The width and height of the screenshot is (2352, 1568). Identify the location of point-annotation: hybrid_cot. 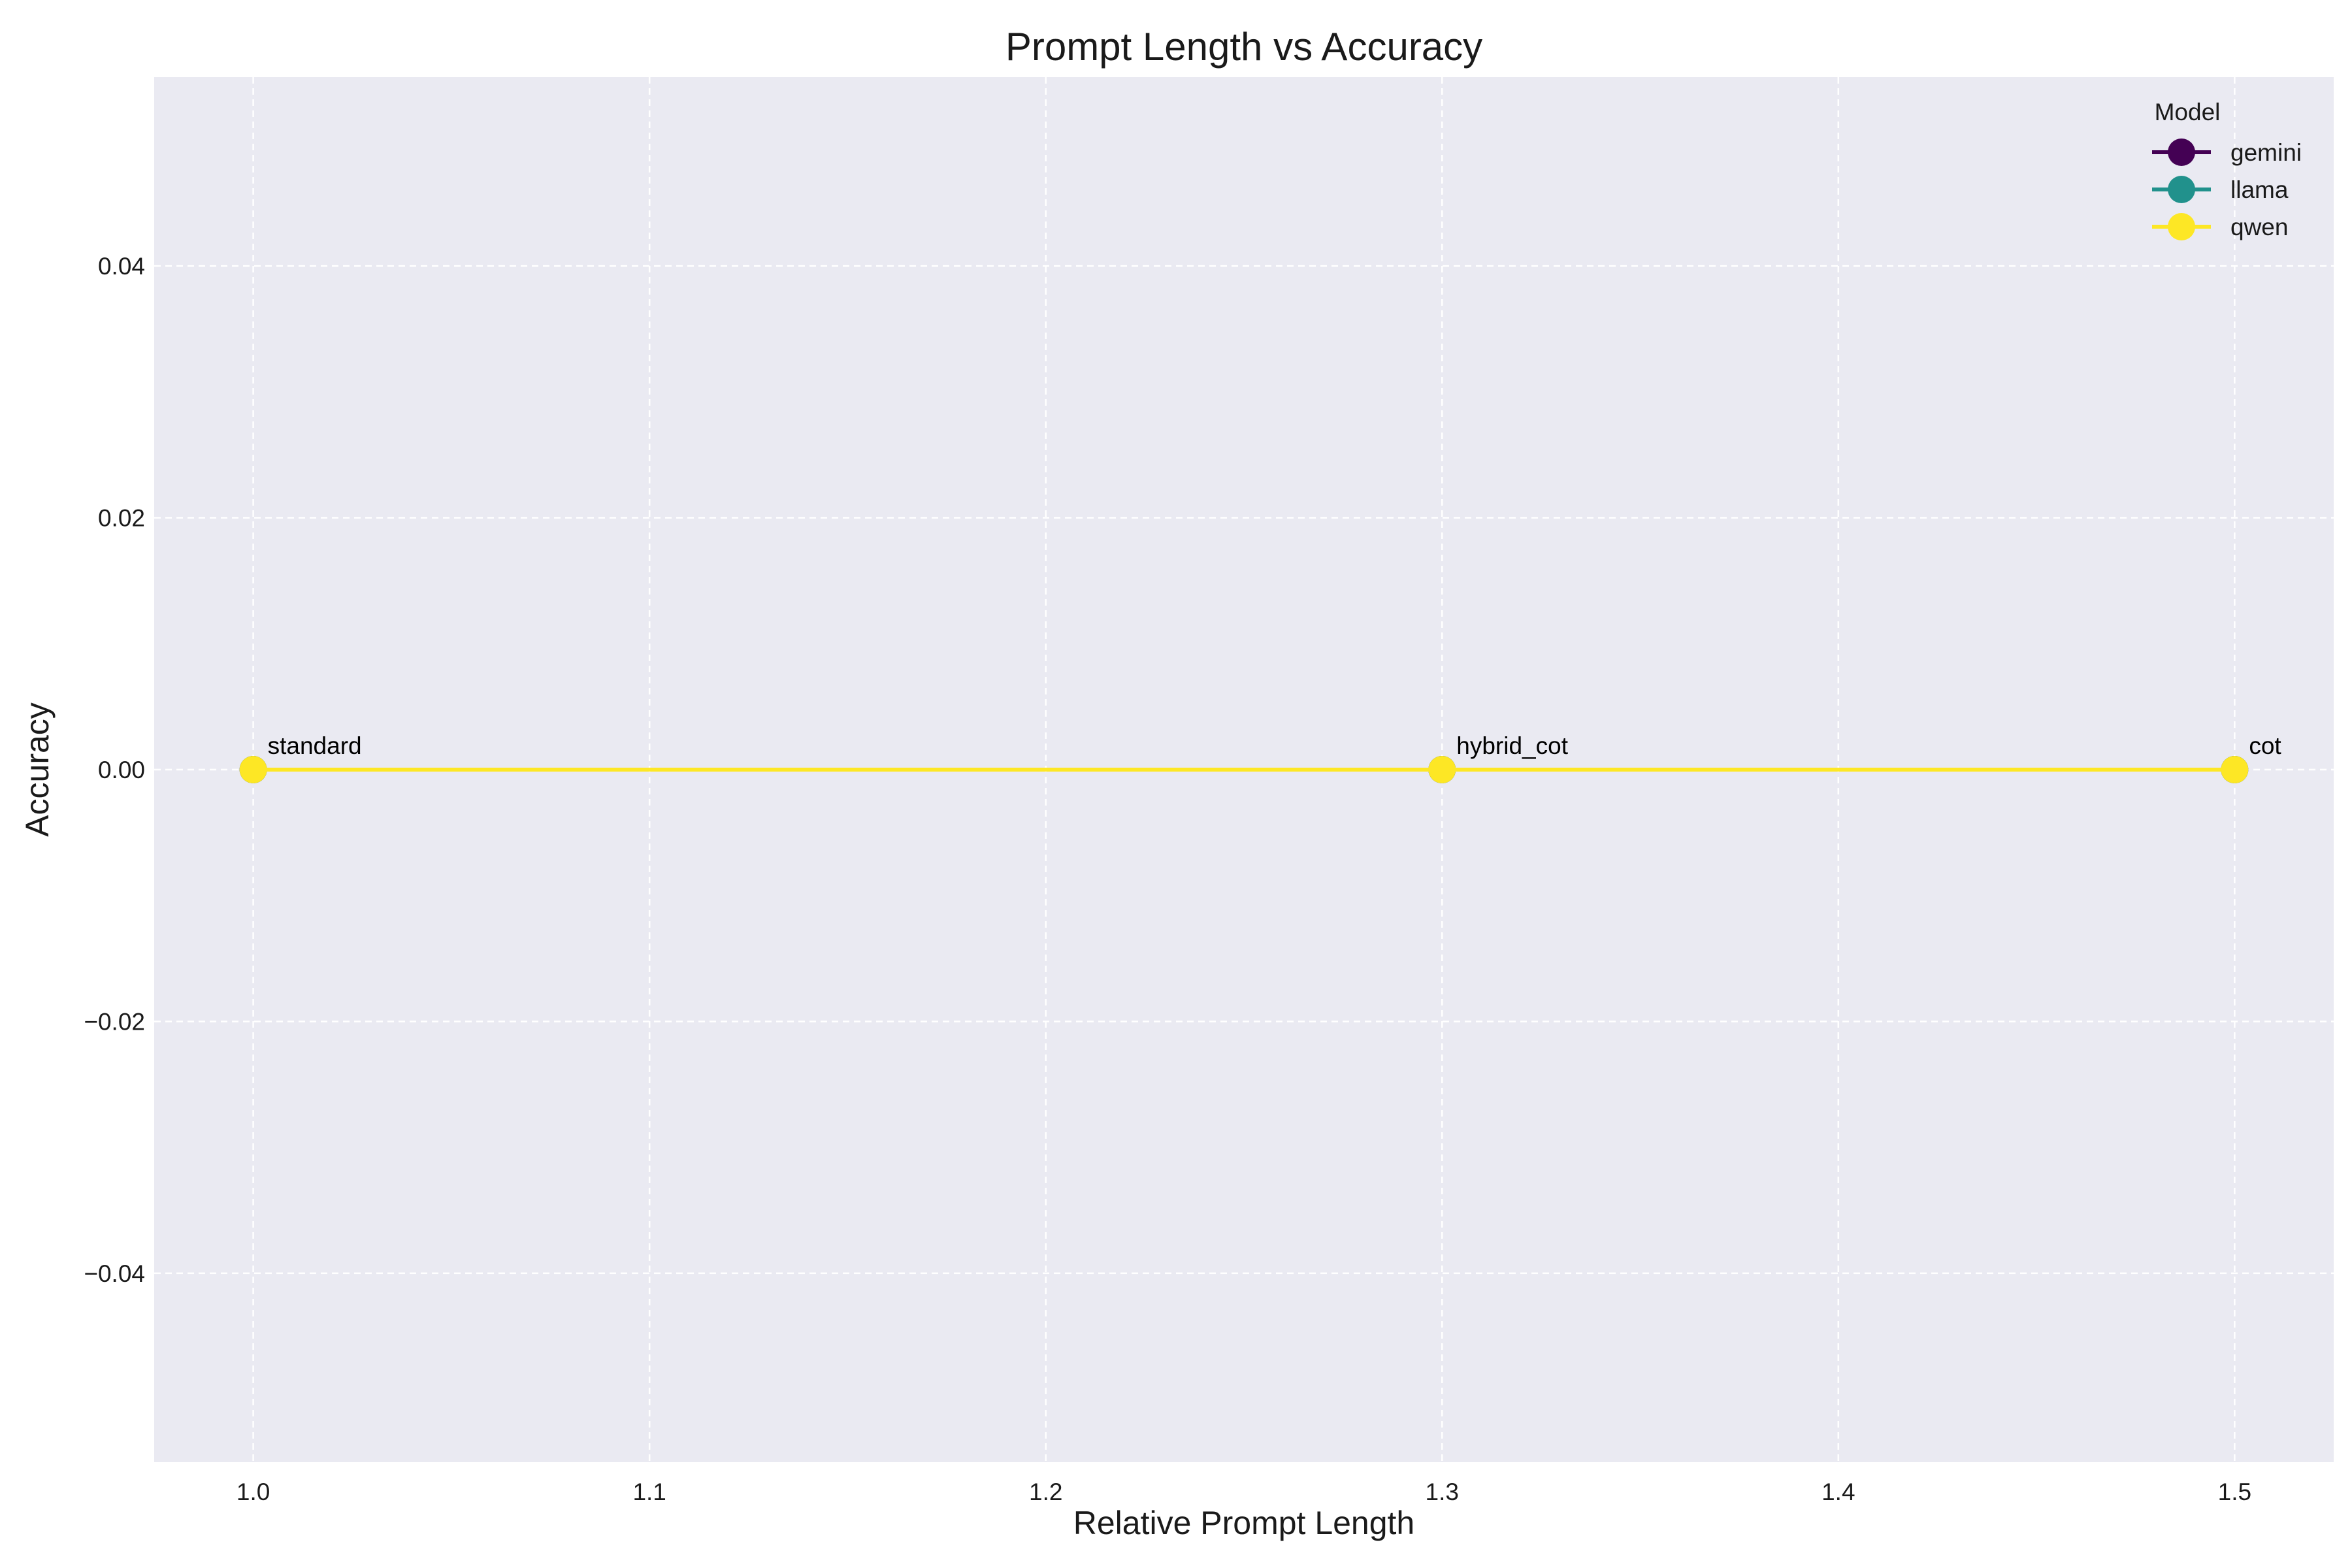
(1512, 745).